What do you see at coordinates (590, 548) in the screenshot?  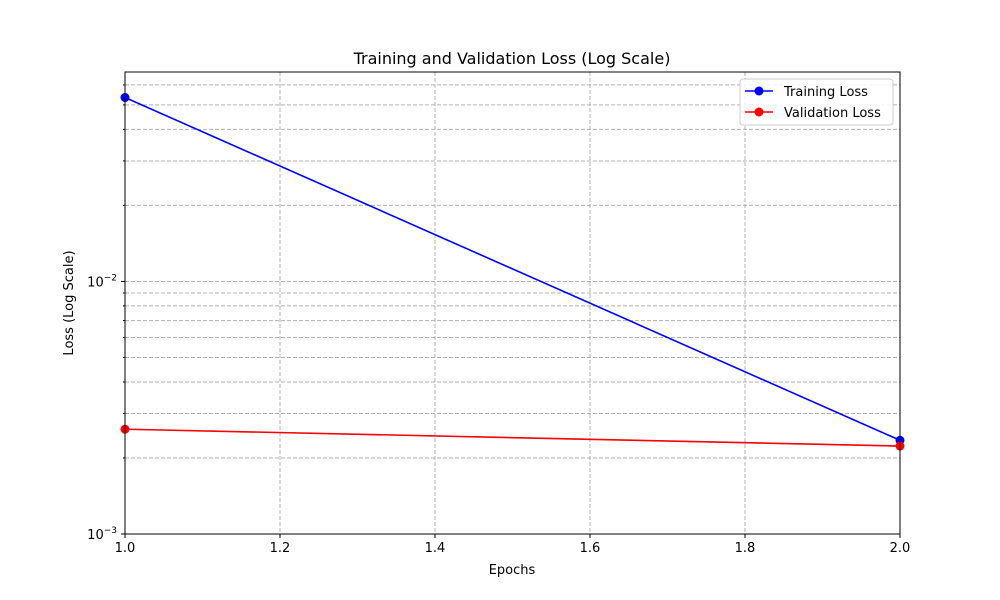 I see `x-tick-label: 1.6` at bounding box center [590, 548].